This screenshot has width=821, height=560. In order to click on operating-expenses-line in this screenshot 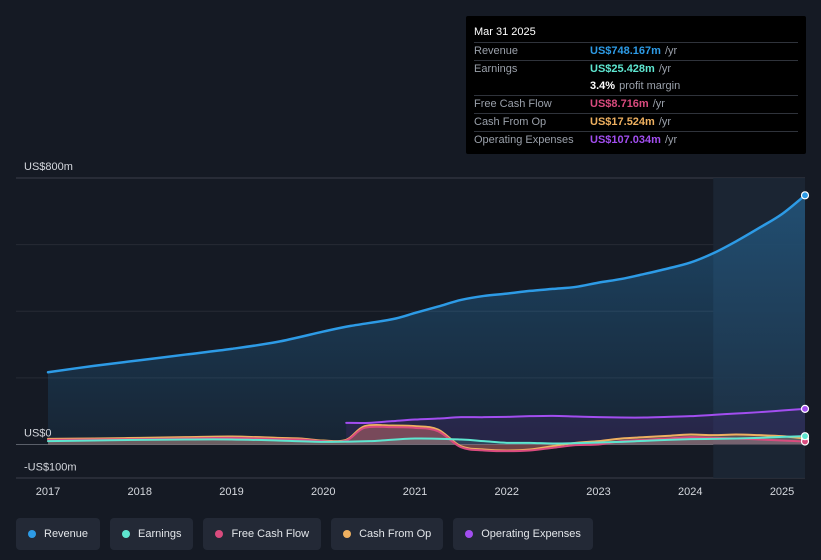, I will do `click(575, 415)`.